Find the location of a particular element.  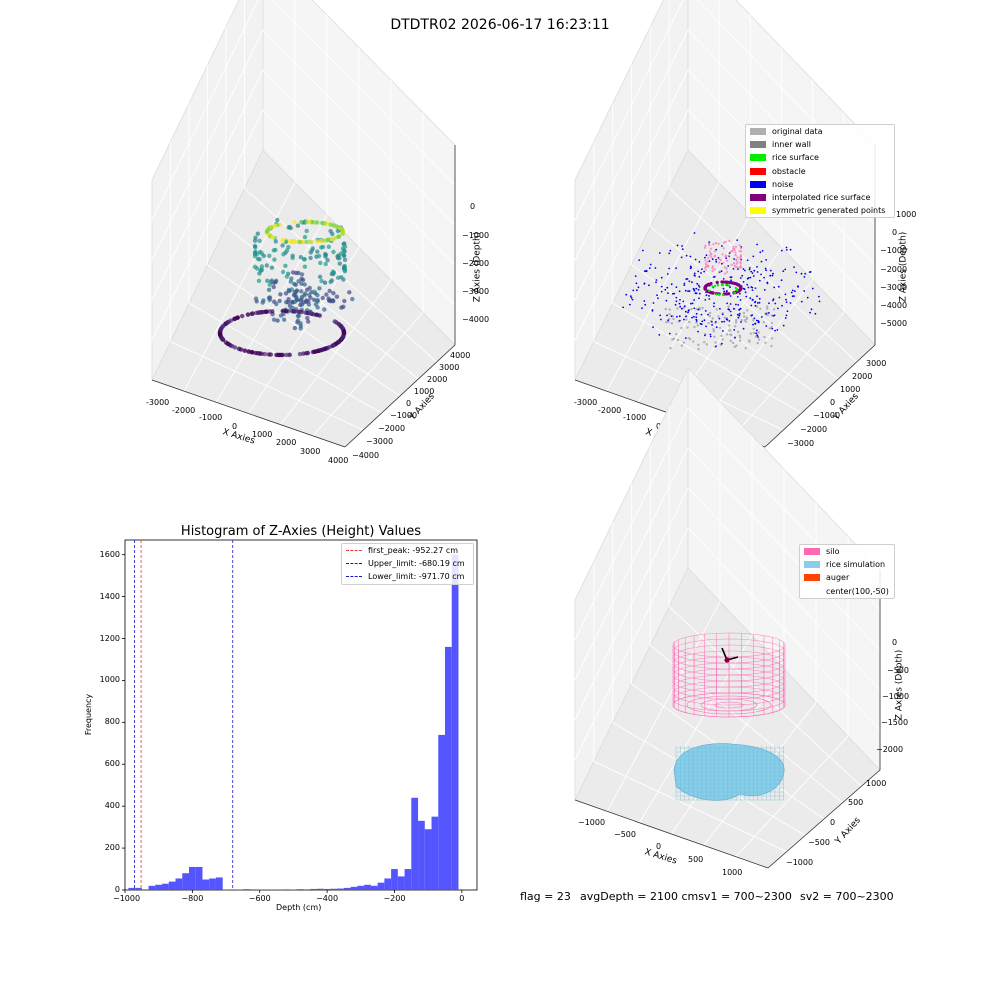

legend-item-silo: silo is located at coordinates (847, 551).